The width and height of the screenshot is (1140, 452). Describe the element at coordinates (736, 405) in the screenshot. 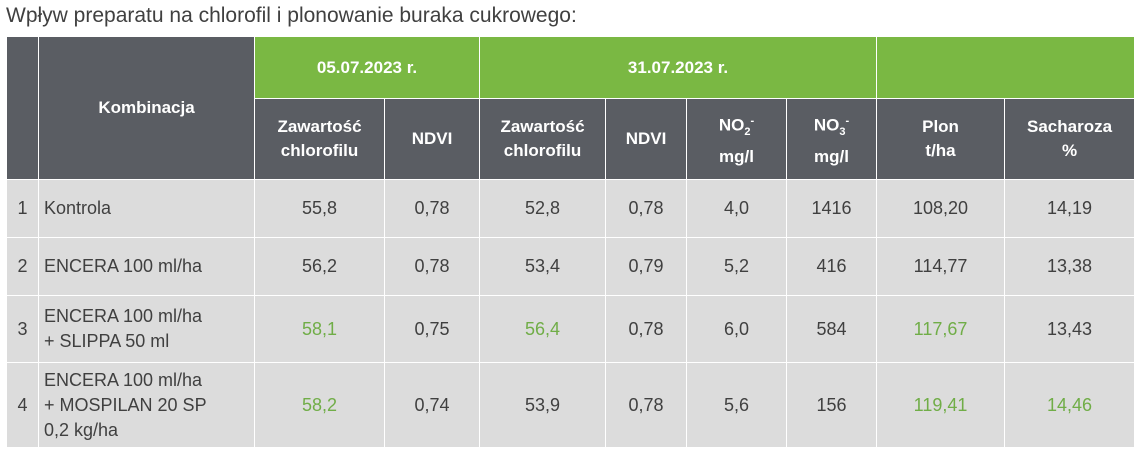

I see `cell-no2: 5,6` at that location.